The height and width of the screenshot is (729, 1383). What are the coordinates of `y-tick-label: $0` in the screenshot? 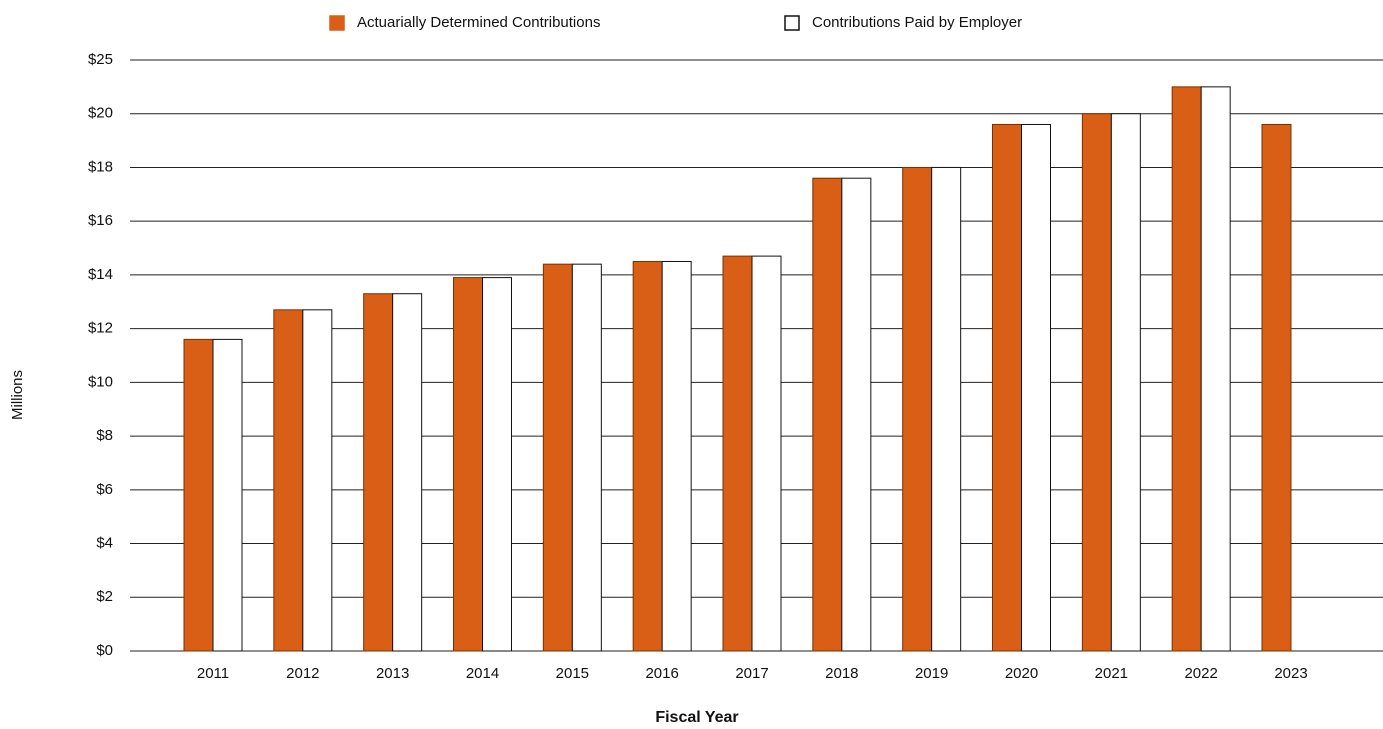 It's located at (104, 650).